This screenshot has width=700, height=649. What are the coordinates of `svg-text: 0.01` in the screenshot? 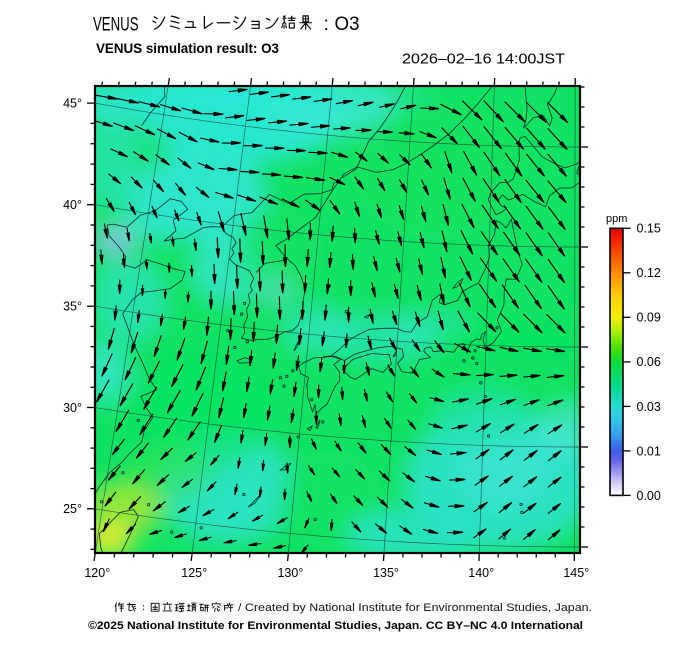 It's located at (649, 451).